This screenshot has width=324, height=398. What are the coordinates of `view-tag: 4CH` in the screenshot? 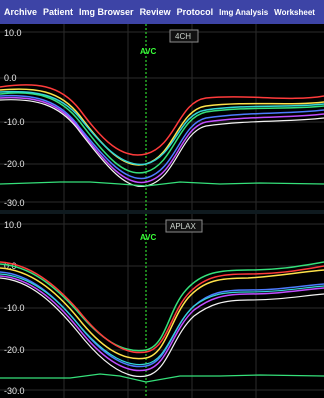 It's located at (183, 36).